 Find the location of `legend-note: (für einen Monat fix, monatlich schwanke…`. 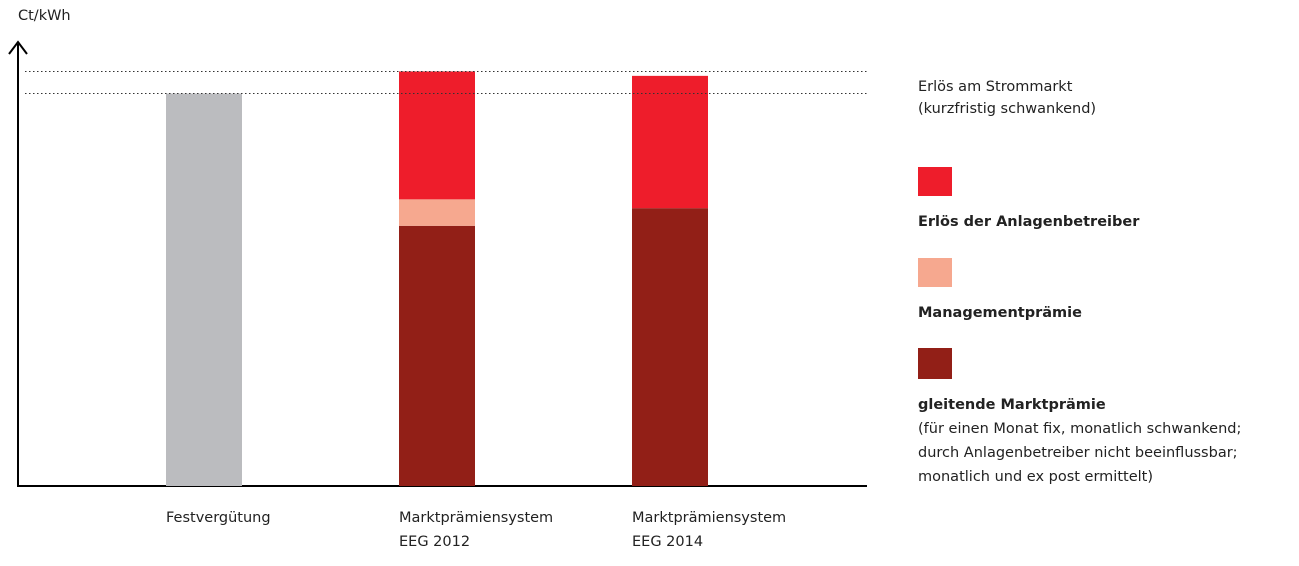

legend-note: (für einen Monat fix, monatlich schwanke… is located at coordinates (1080, 453).